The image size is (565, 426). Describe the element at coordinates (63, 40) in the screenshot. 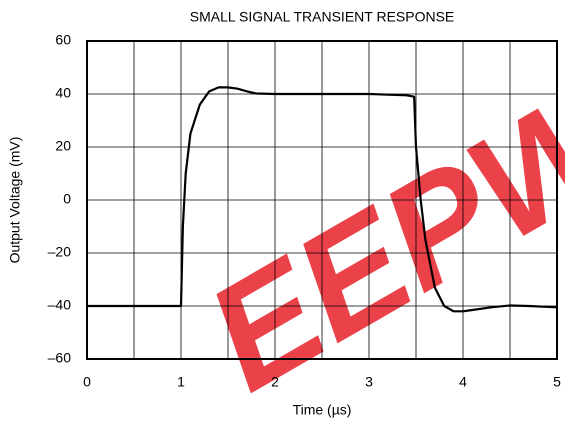

I see `y-tick-label: 60` at that location.